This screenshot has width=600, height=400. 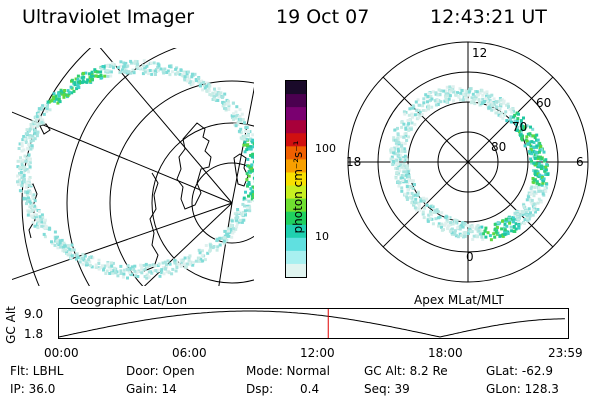 What do you see at coordinates (34, 334) in the screenshot?
I see `altitude-ytick-min: 1.8` at bounding box center [34, 334].